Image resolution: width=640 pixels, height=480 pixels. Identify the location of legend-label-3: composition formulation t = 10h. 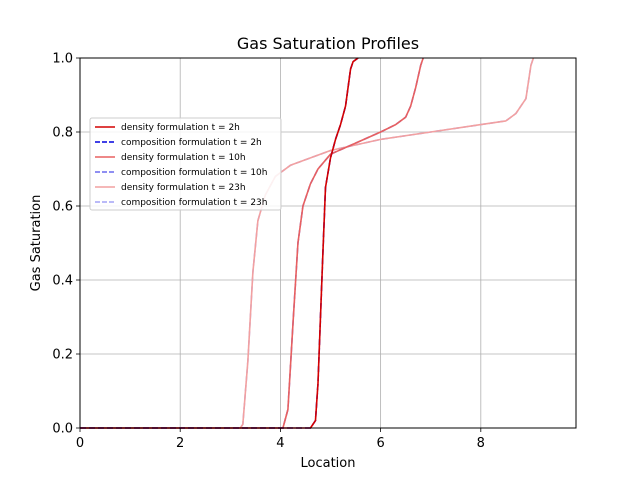
(194, 173).